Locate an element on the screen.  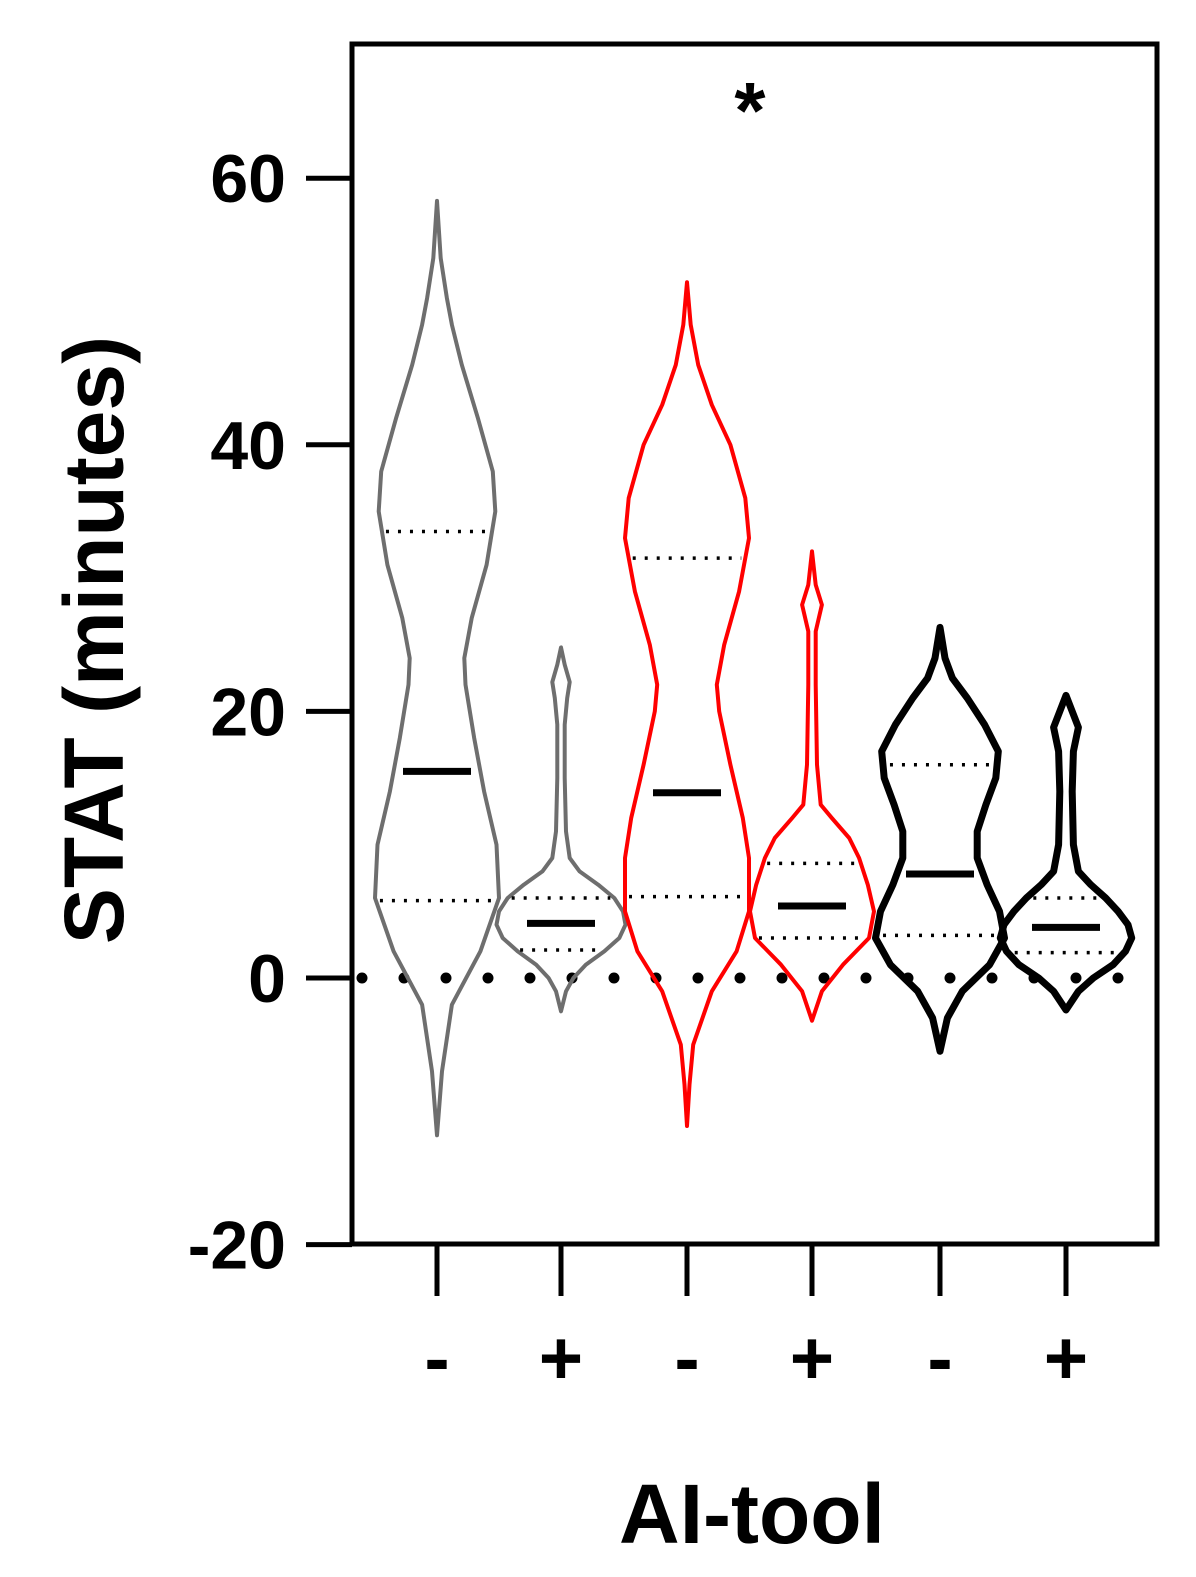
significance-annotation: * is located at coordinates (750, 110).